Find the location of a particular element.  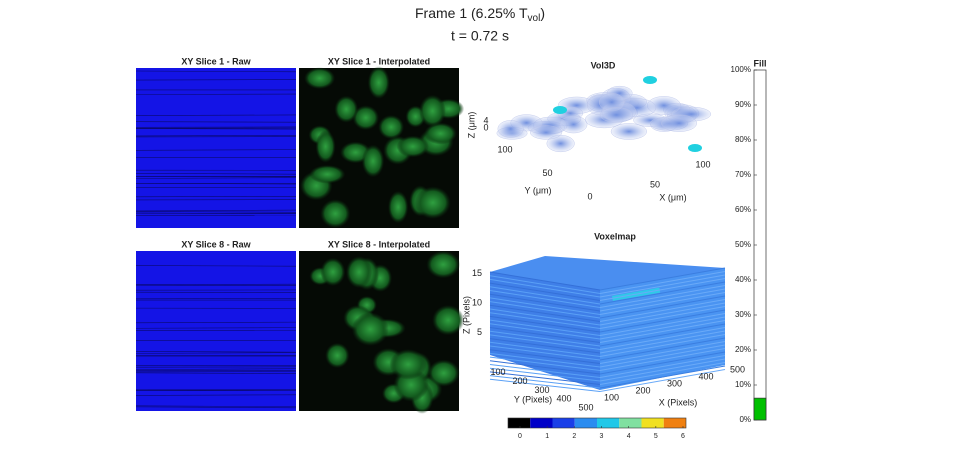

hot-spot is located at coordinates (650, 80).